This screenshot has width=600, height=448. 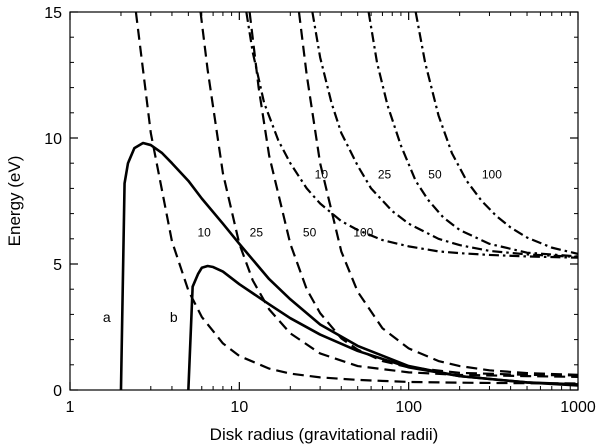 I want to click on y-tick-label: 10, so click(x=53, y=139).